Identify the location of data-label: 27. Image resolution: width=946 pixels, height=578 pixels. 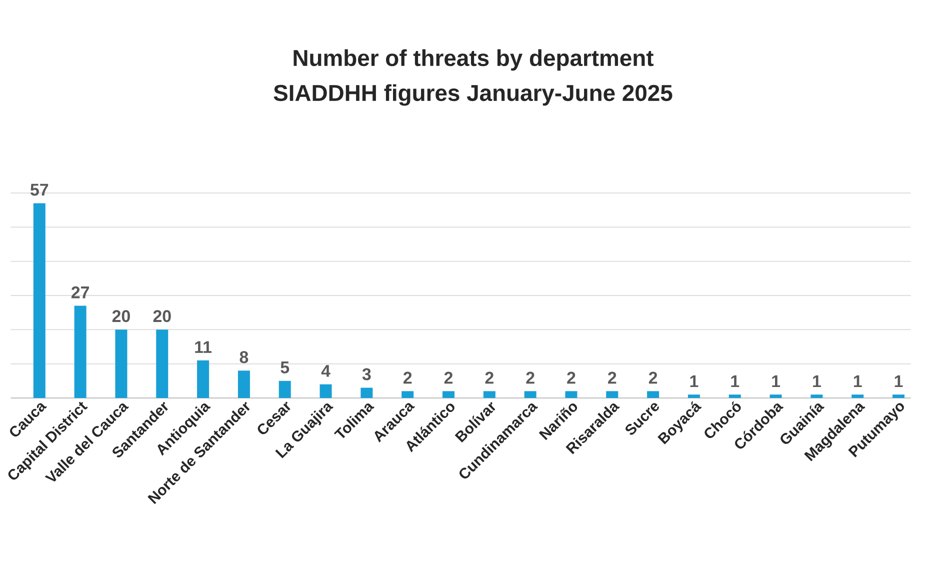
(80, 292).